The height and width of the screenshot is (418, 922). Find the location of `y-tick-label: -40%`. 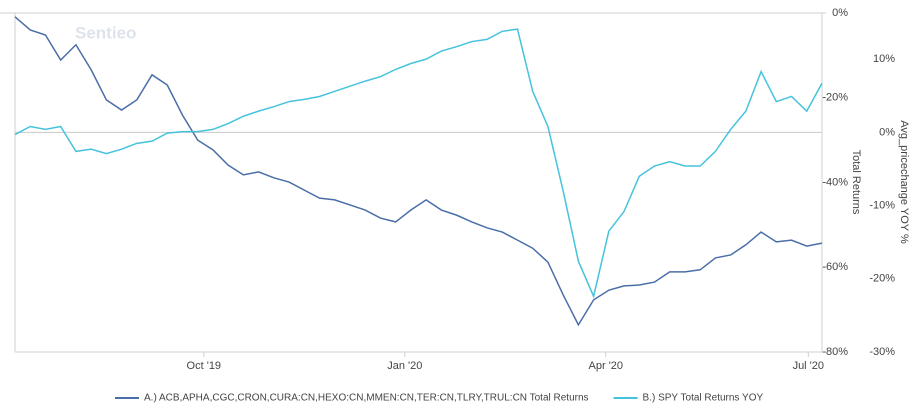

y-tick-label: -40% is located at coordinates (835, 182).